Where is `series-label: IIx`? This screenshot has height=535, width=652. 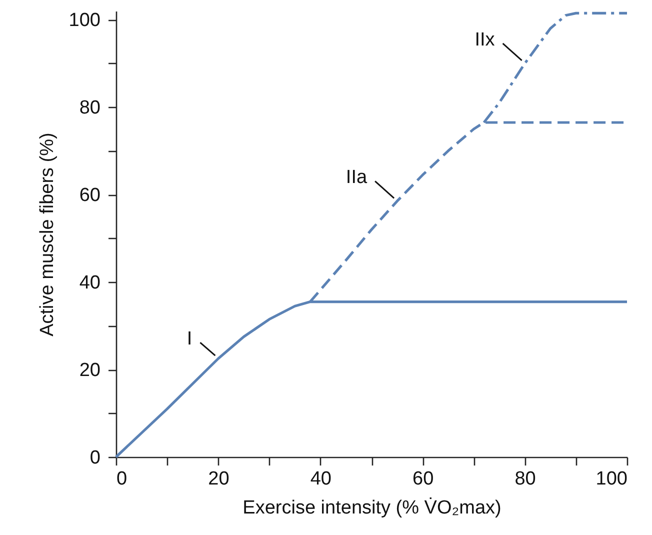
series-label: IIx is located at coordinates (485, 39).